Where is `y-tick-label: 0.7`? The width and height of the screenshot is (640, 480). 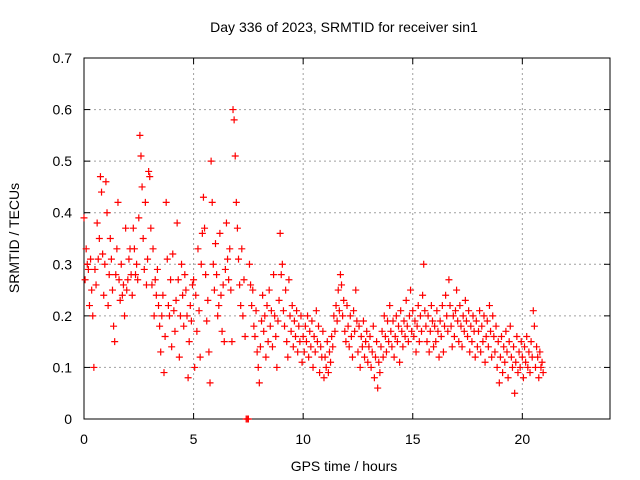 y-tick-label: 0.7 is located at coordinates (63, 58).